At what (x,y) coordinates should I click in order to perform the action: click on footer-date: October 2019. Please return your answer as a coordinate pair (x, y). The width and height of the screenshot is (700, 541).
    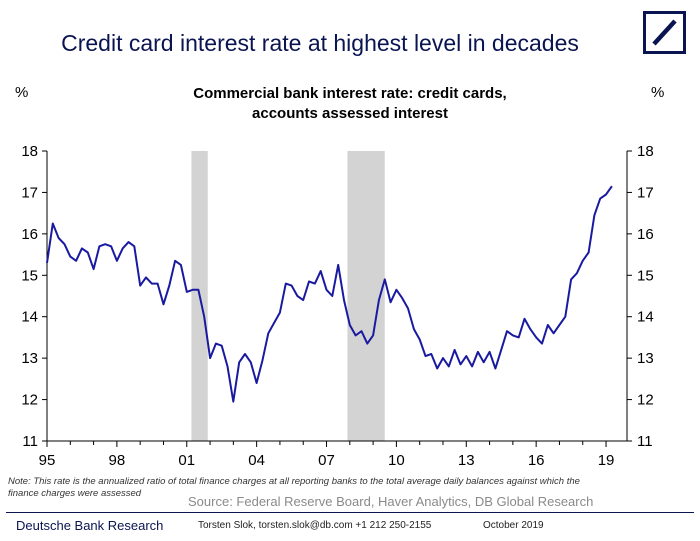
    Looking at the image, I should click on (513, 525).